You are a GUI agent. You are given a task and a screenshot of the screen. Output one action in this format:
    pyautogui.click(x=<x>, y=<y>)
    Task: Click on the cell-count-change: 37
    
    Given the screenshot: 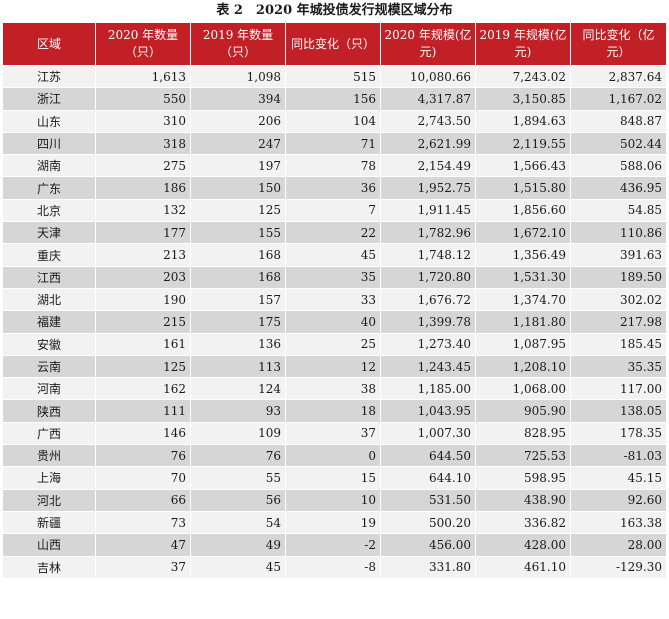 What is the action you would take?
    pyautogui.click(x=333, y=433)
    